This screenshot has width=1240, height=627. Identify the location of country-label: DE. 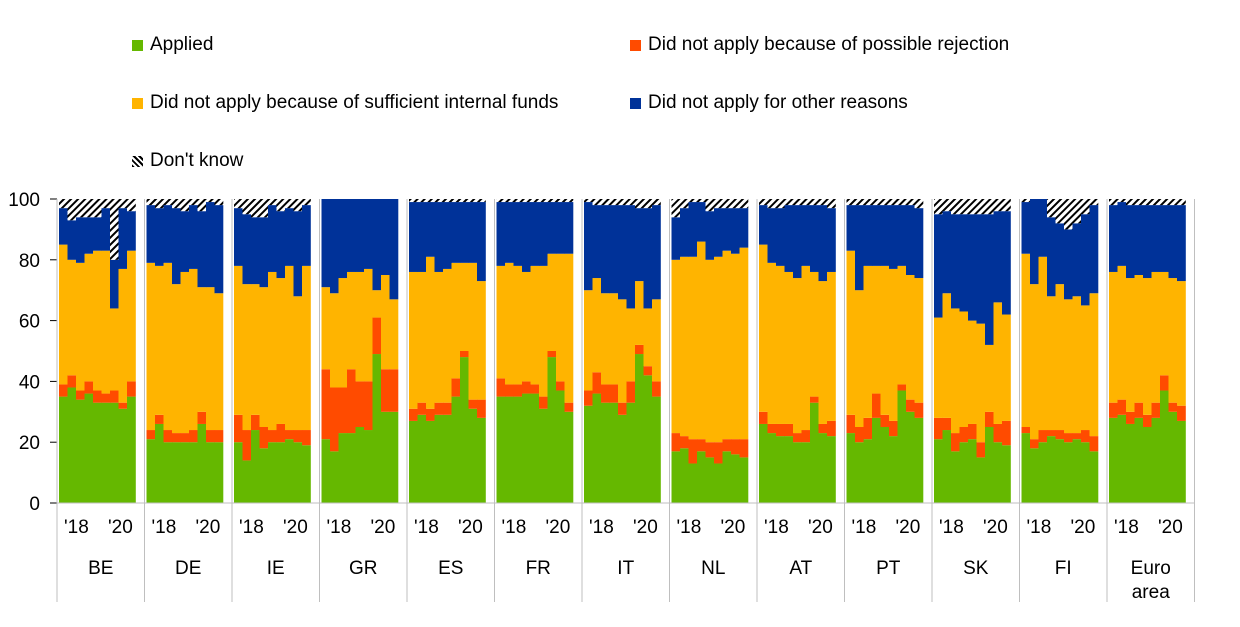
(188, 568).